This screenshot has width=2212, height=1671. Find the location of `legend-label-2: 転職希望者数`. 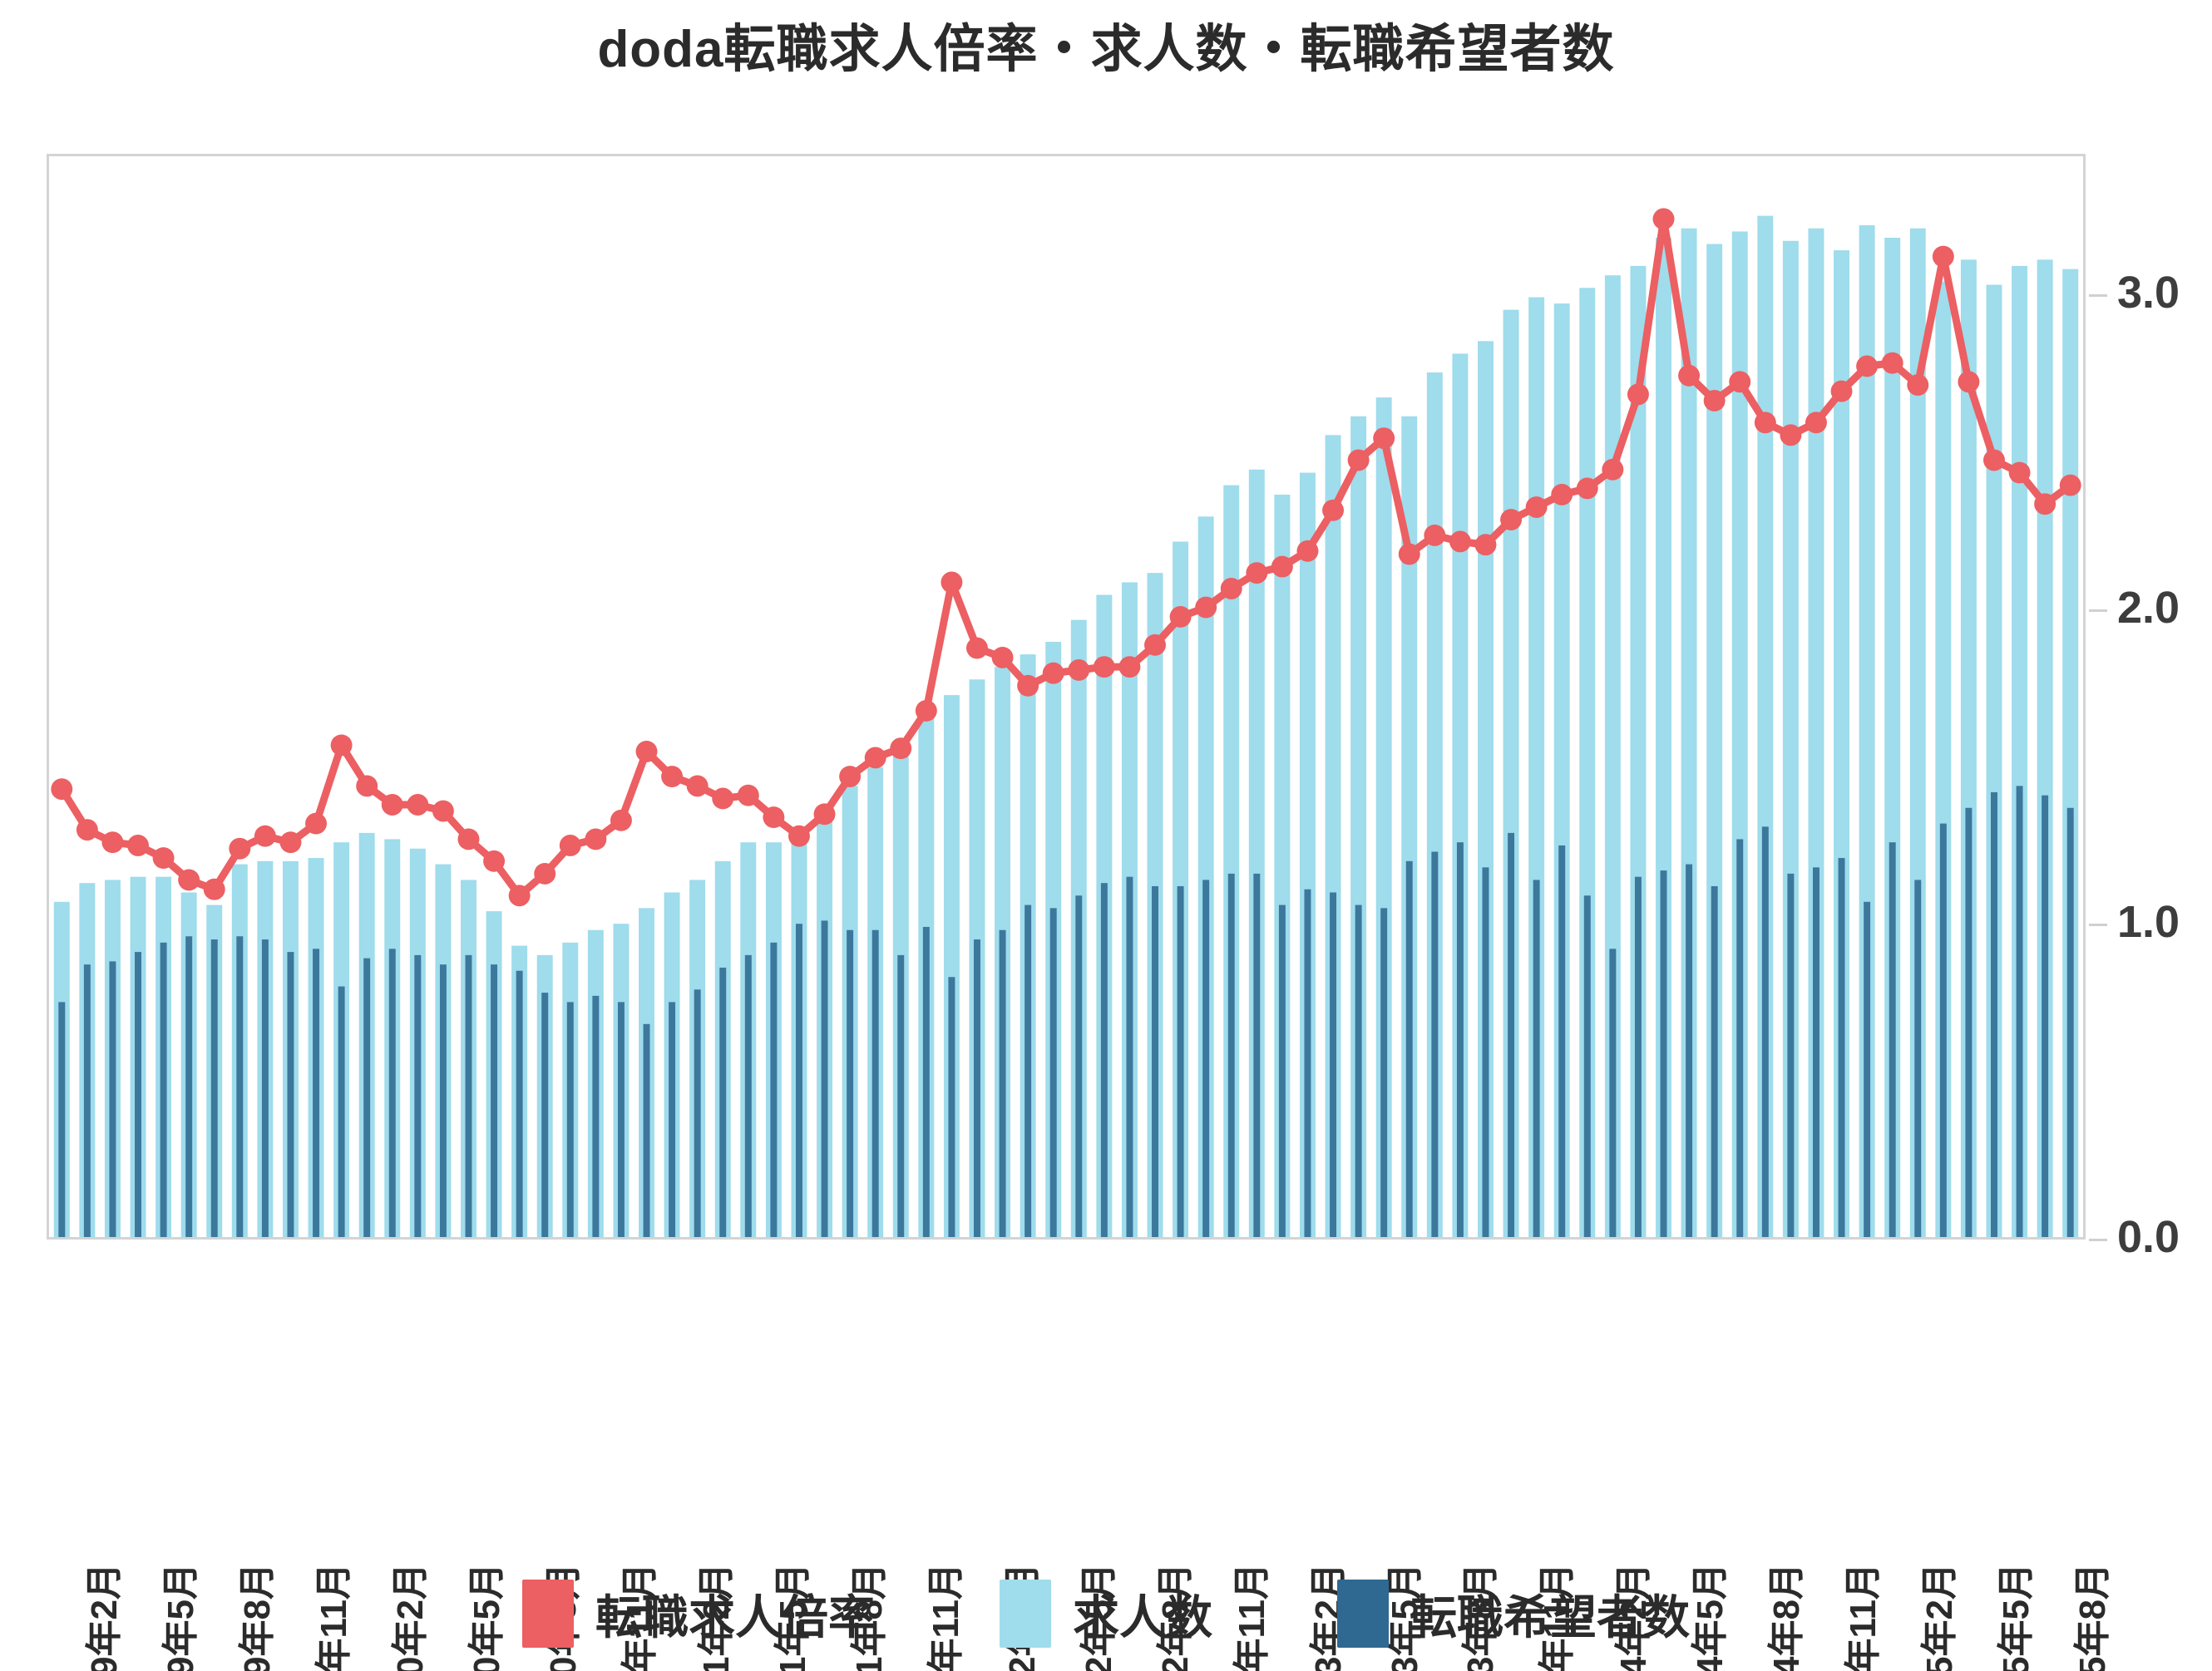

legend-label-2: 転職希望者数 is located at coordinates (1550, 1617).